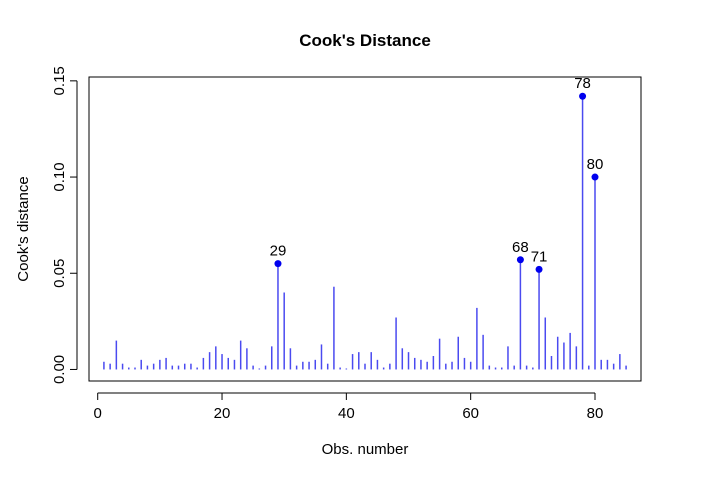 This screenshot has height=481, width=707. What do you see at coordinates (59, 369) in the screenshot?
I see `y-tick-label: 0.00` at bounding box center [59, 369].